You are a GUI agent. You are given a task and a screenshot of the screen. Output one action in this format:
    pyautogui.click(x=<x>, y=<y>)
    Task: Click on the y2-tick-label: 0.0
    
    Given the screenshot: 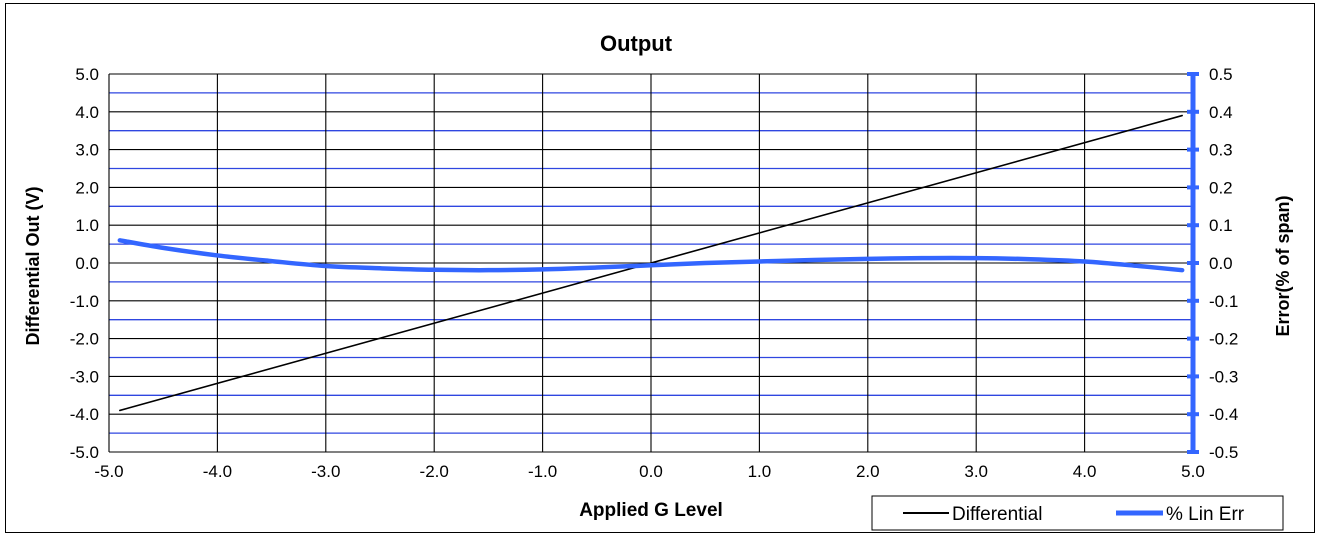 What is the action you would take?
    pyautogui.click(x=1221, y=263)
    